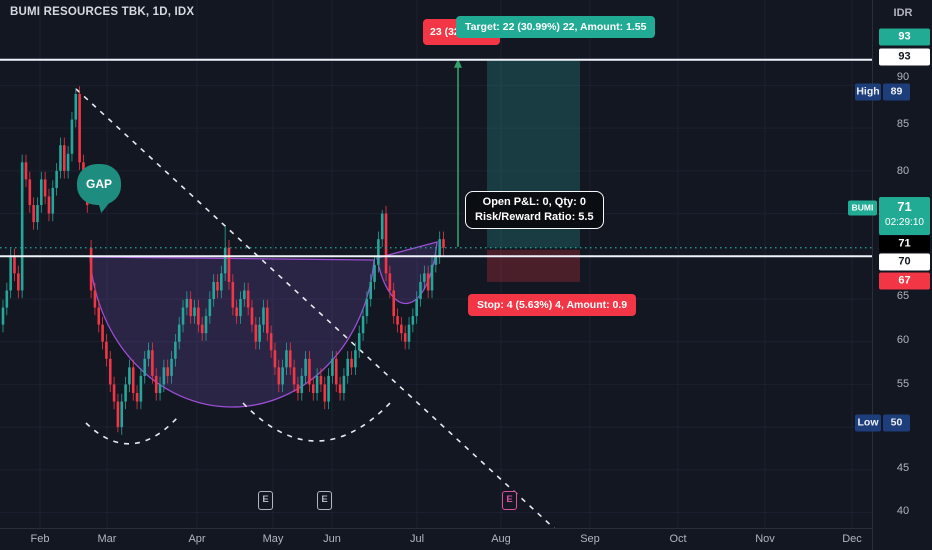 The width and height of the screenshot is (932, 550). I want to click on stop-label: Stop: 4 (5.63%) 4, Amount: 0.9, so click(552, 305).